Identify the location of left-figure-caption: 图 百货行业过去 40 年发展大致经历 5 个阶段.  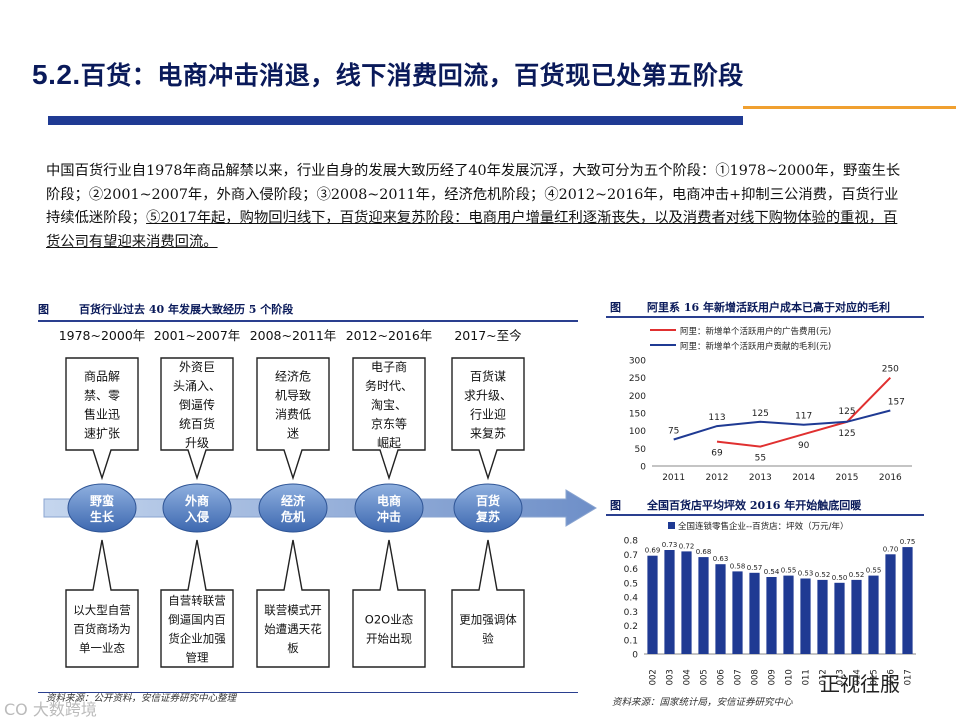
(165, 309).